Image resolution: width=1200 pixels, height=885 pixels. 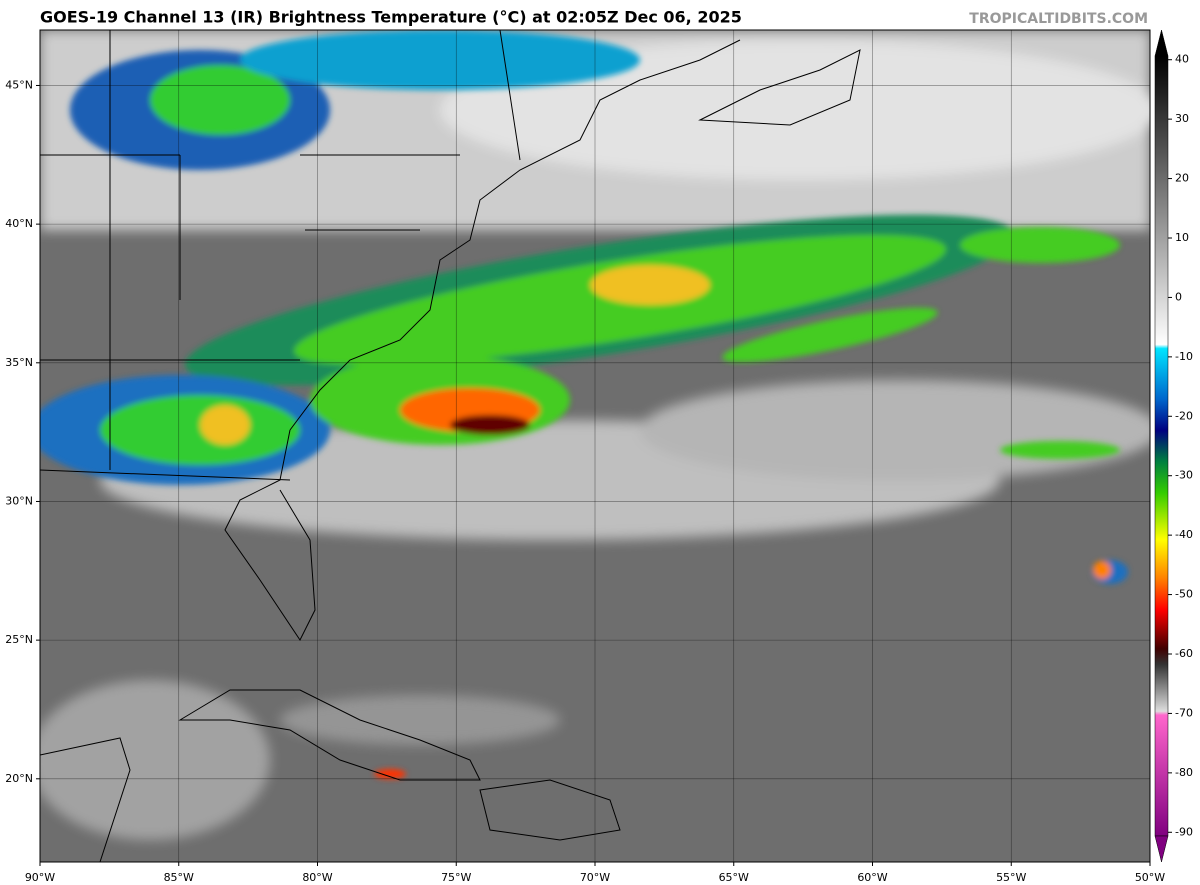 I want to click on x-tick-label: 80°W, so click(x=317, y=877).